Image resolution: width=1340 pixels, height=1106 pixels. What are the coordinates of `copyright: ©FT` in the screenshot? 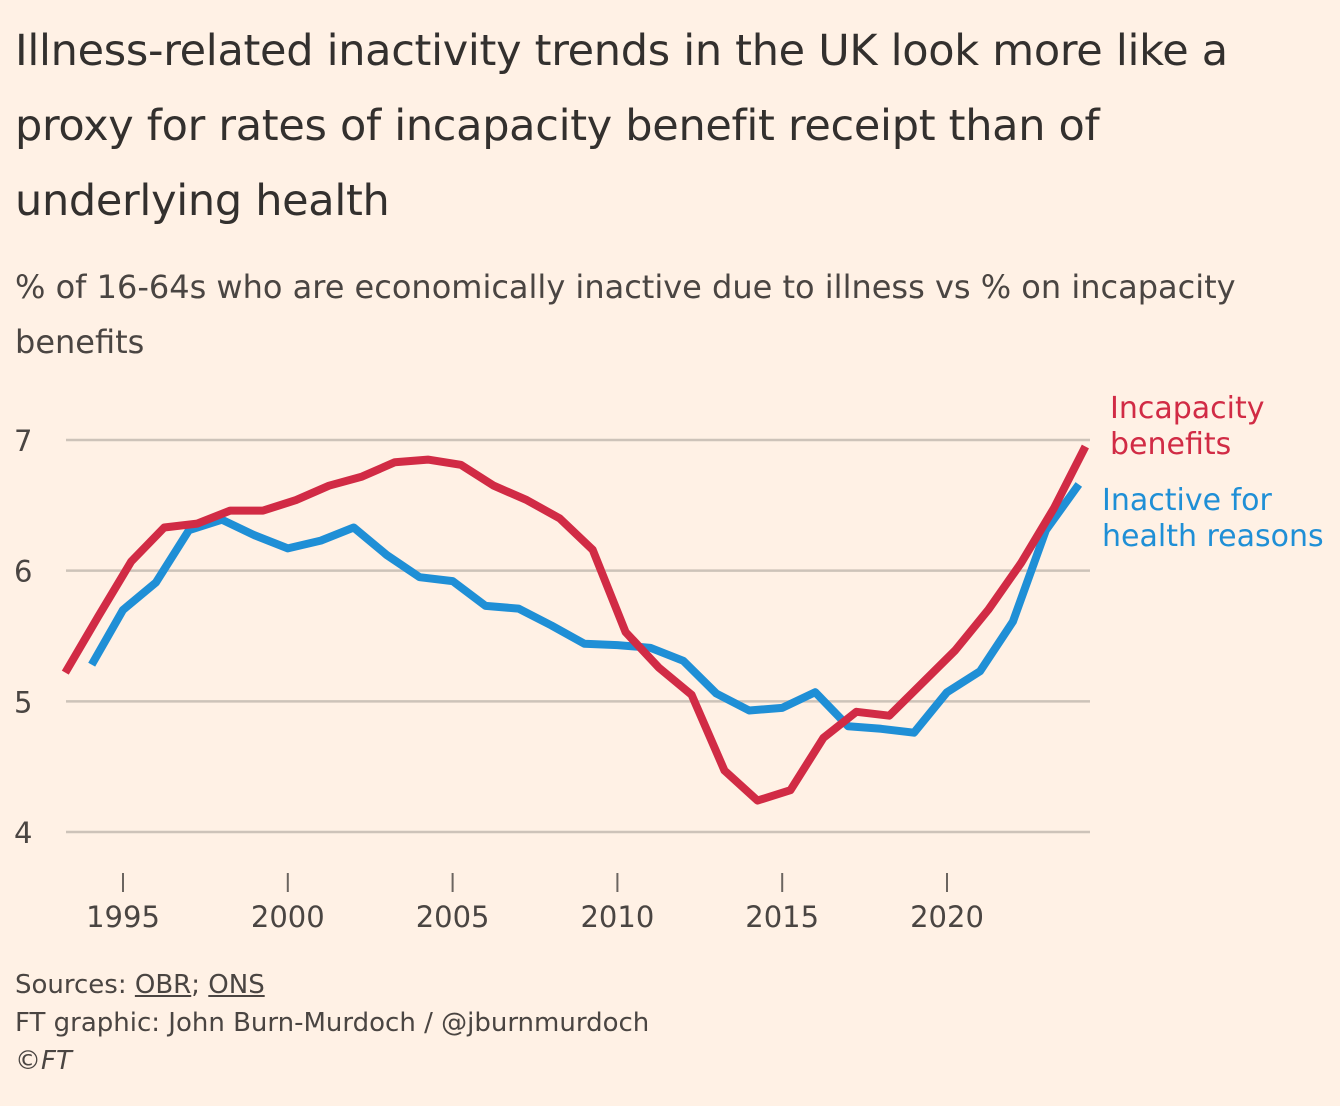 It's located at (43, 1061).